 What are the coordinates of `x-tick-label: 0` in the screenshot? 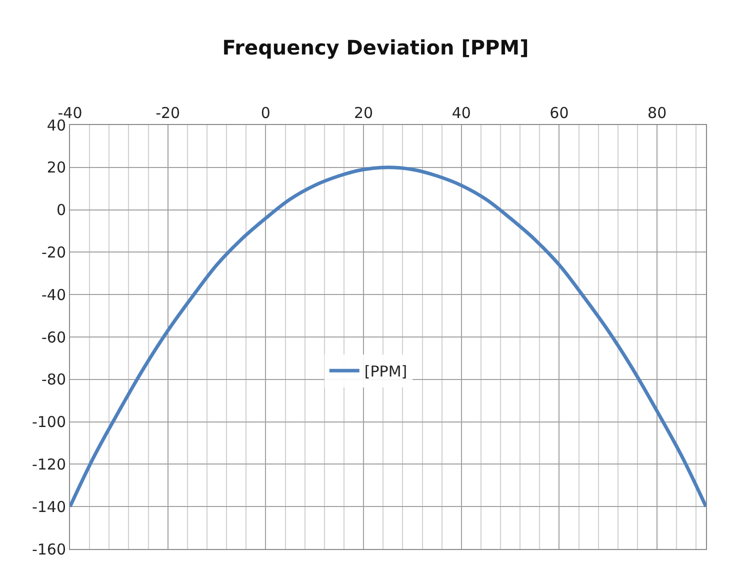 It's located at (265, 113).